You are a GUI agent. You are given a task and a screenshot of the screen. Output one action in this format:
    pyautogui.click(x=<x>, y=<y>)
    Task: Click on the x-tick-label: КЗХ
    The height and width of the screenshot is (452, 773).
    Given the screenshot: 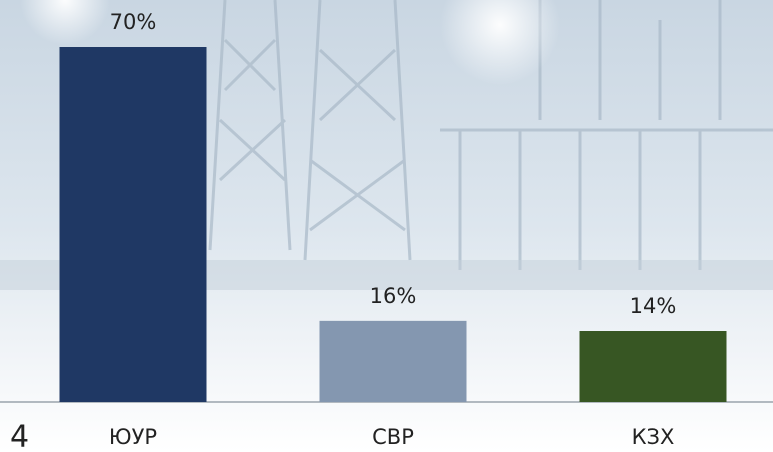 What is the action you would take?
    pyautogui.click(x=653, y=437)
    